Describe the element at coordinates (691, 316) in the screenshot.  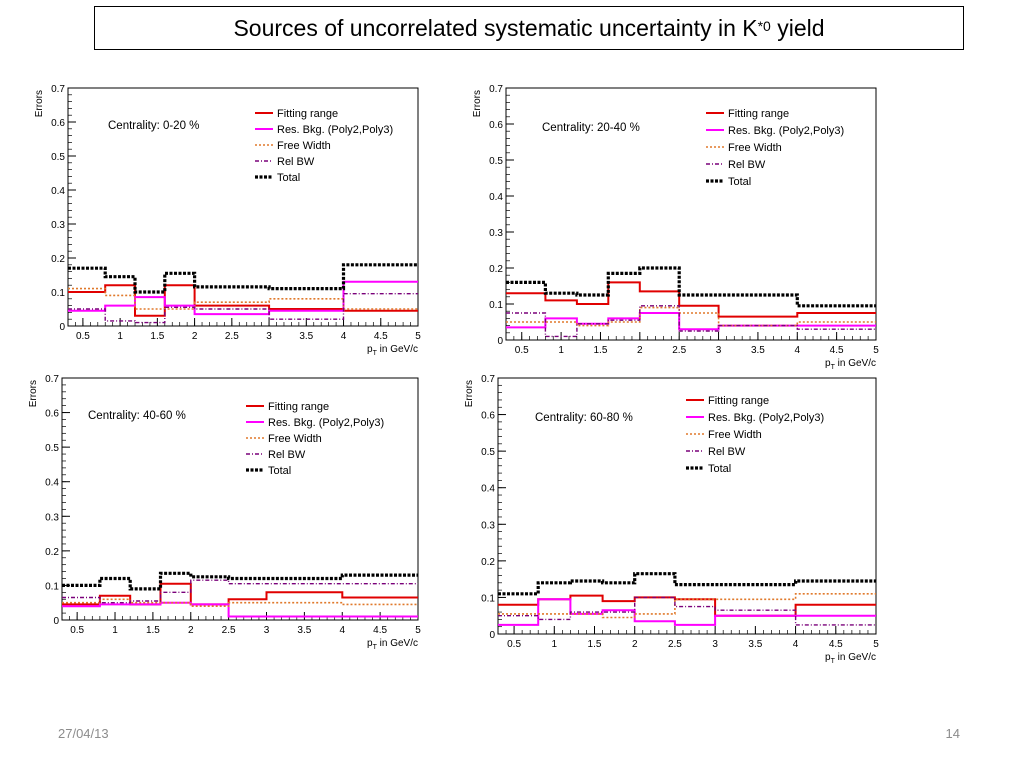
I see `series-free-width` at that location.